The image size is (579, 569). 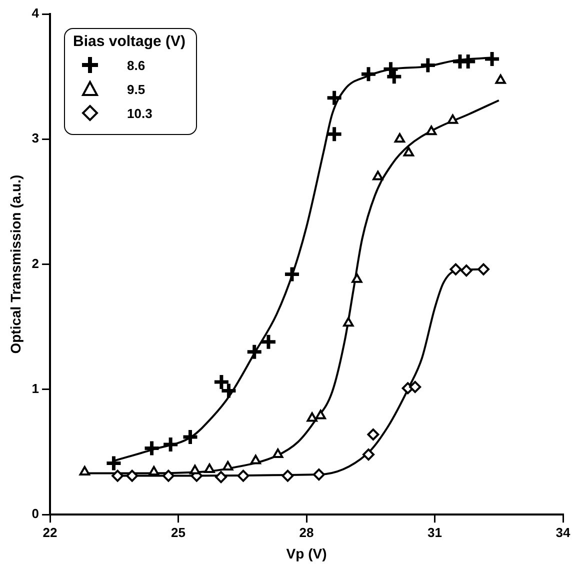 I want to click on legend-label: 9.5, so click(x=136, y=89).